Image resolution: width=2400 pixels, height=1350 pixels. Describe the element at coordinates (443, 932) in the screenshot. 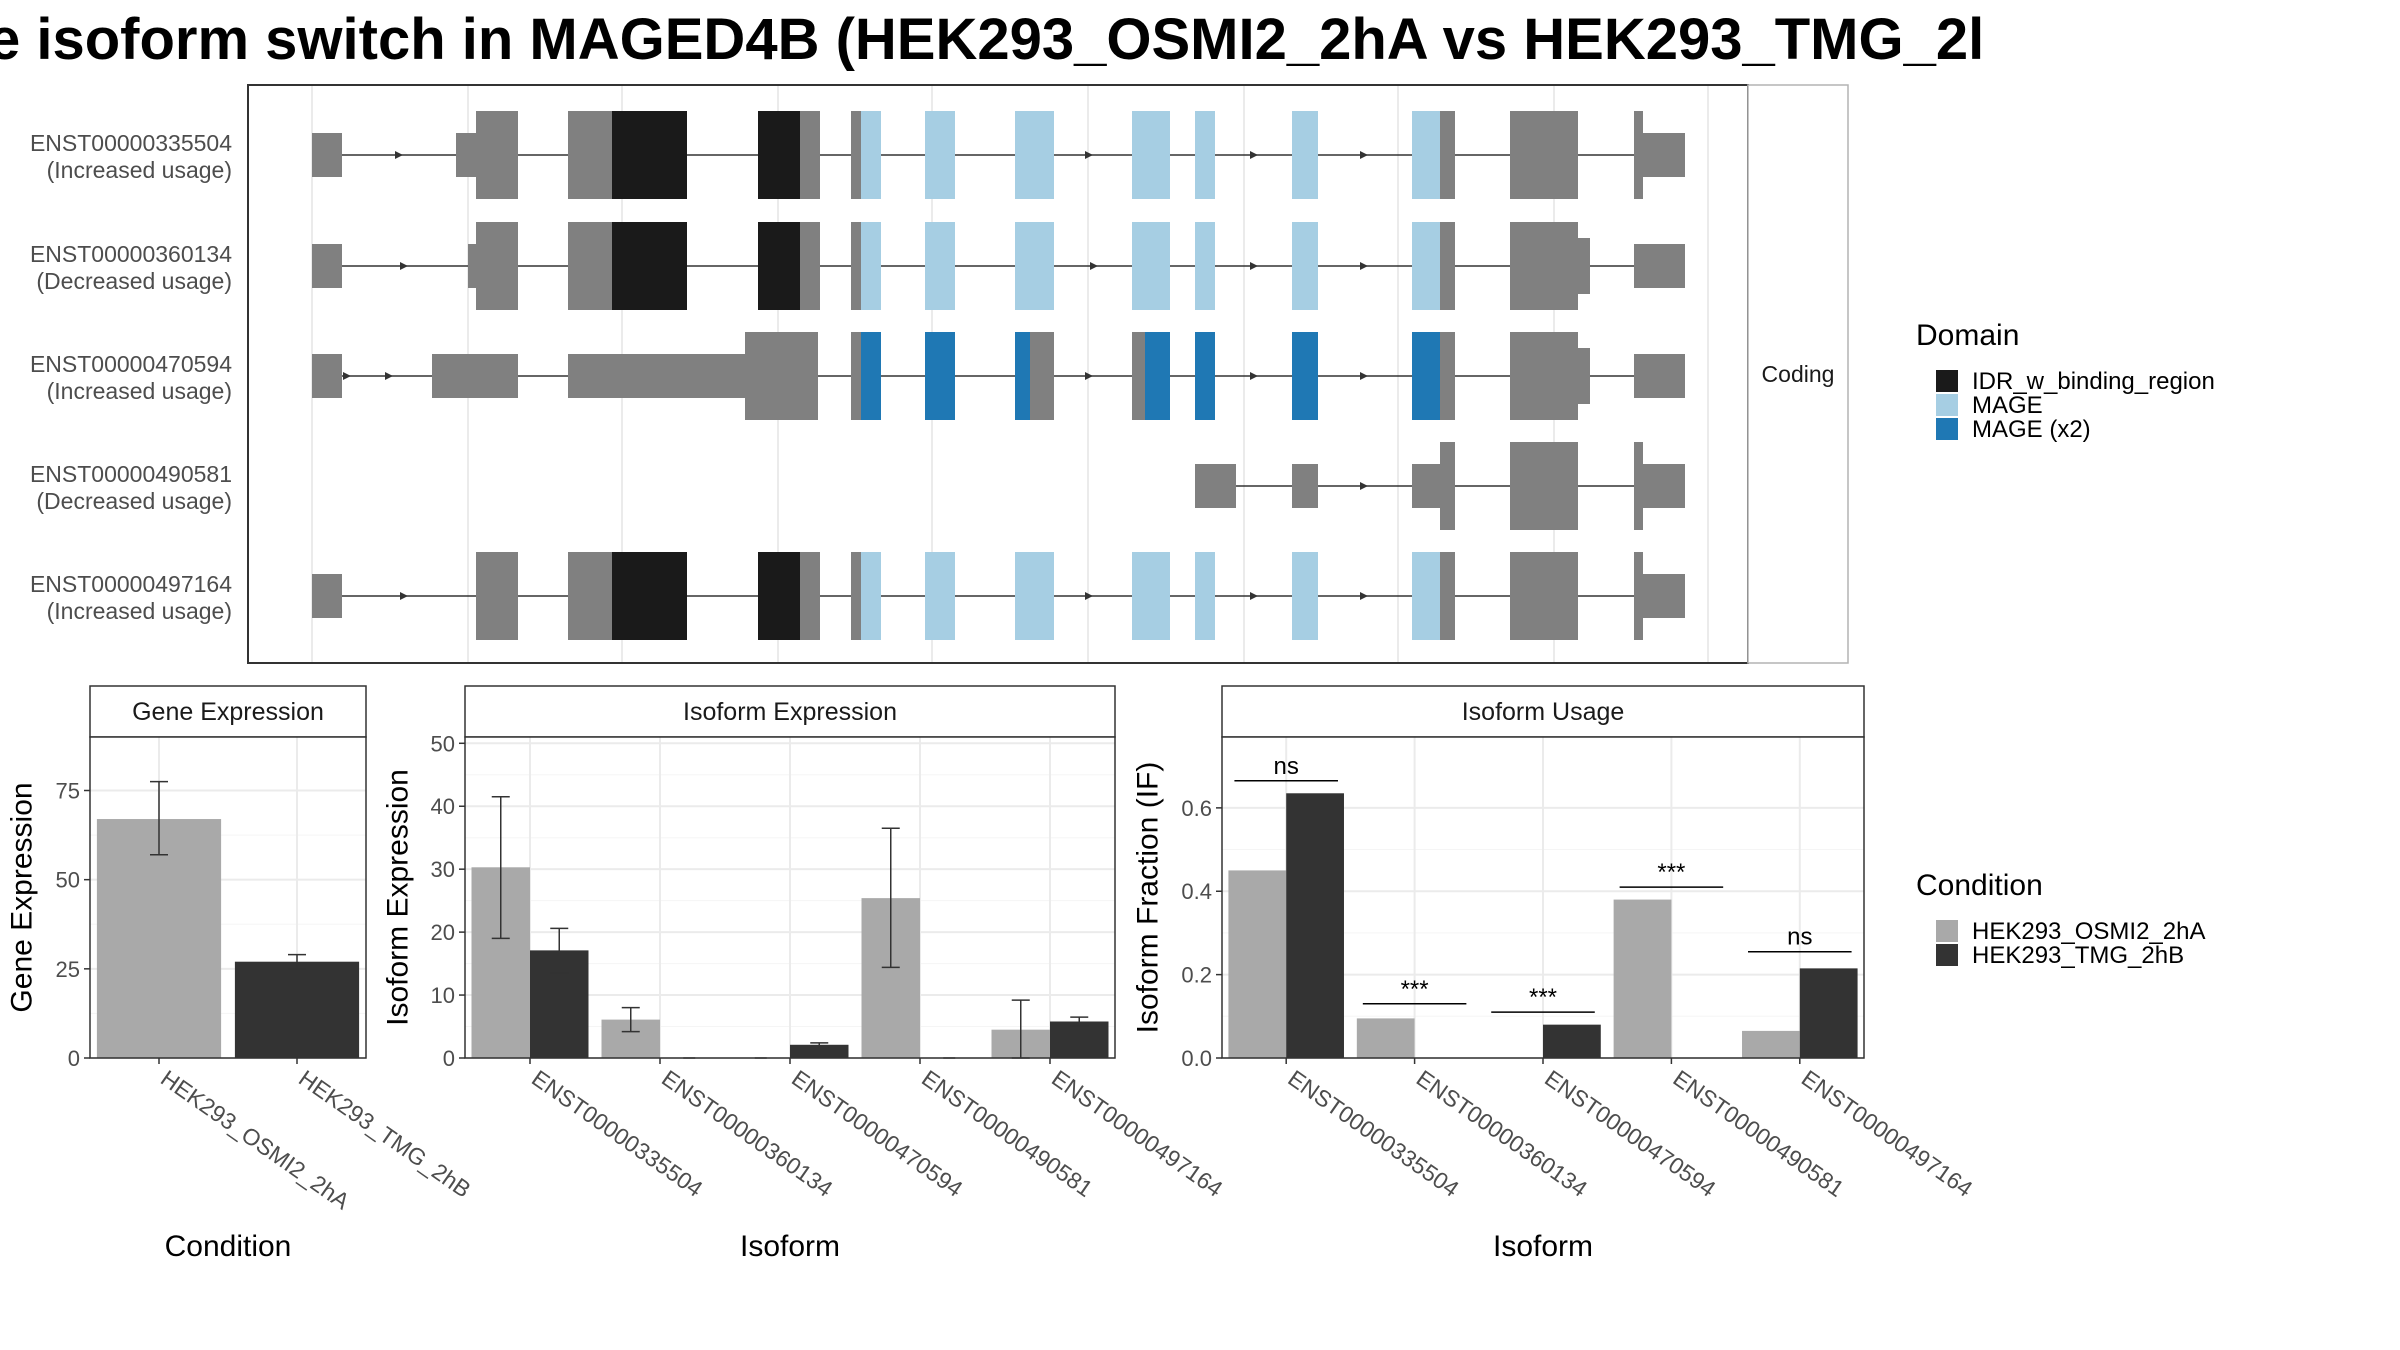

I see `y-tick-label: 20` at that location.